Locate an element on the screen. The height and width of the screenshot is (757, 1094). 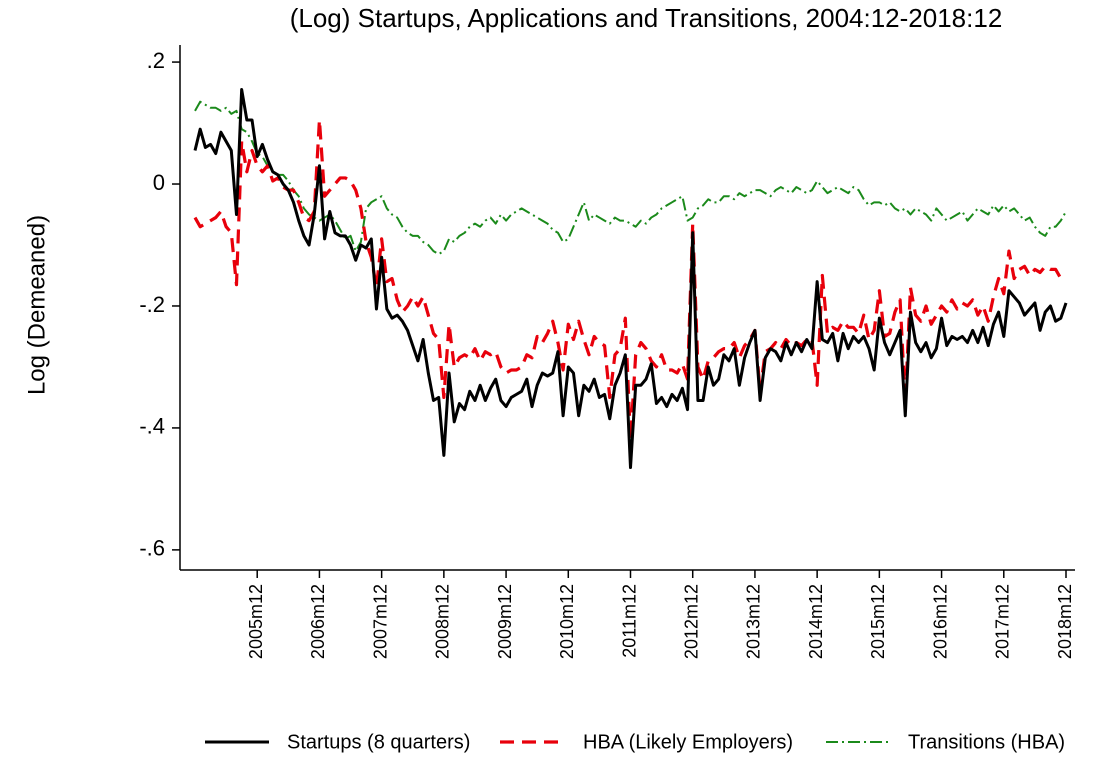
y-axis-title: Log (Demeaned) is located at coordinates (36, 305).